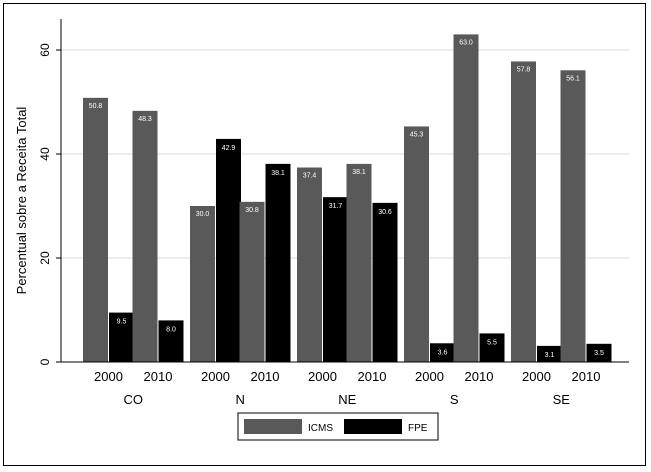 This screenshot has height=472, width=651. What do you see at coordinates (347, 399) in the screenshot?
I see `x-group-label: NE` at bounding box center [347, 399].